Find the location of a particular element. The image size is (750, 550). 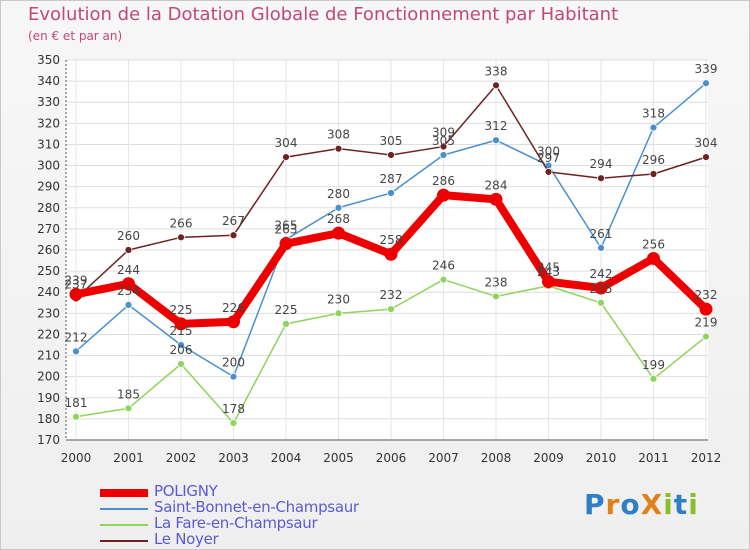

data-label-poligny: 244 is located at coordinates (128, 270).